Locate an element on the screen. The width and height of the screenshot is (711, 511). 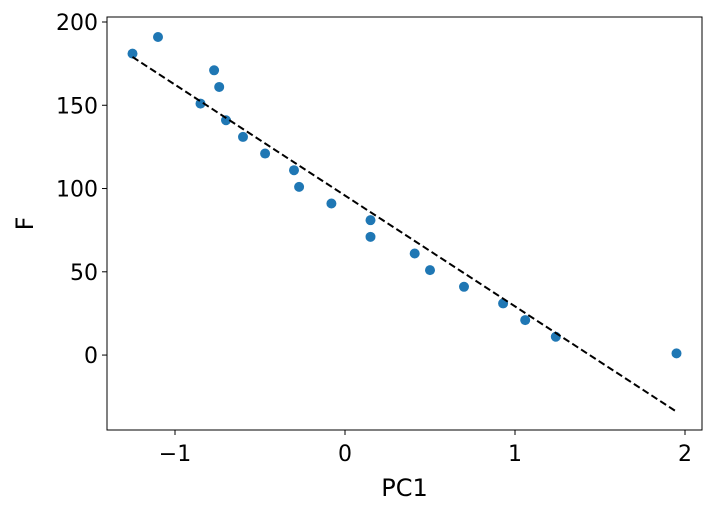
x-tick-label: 2 is located at coordinates (685, 454).